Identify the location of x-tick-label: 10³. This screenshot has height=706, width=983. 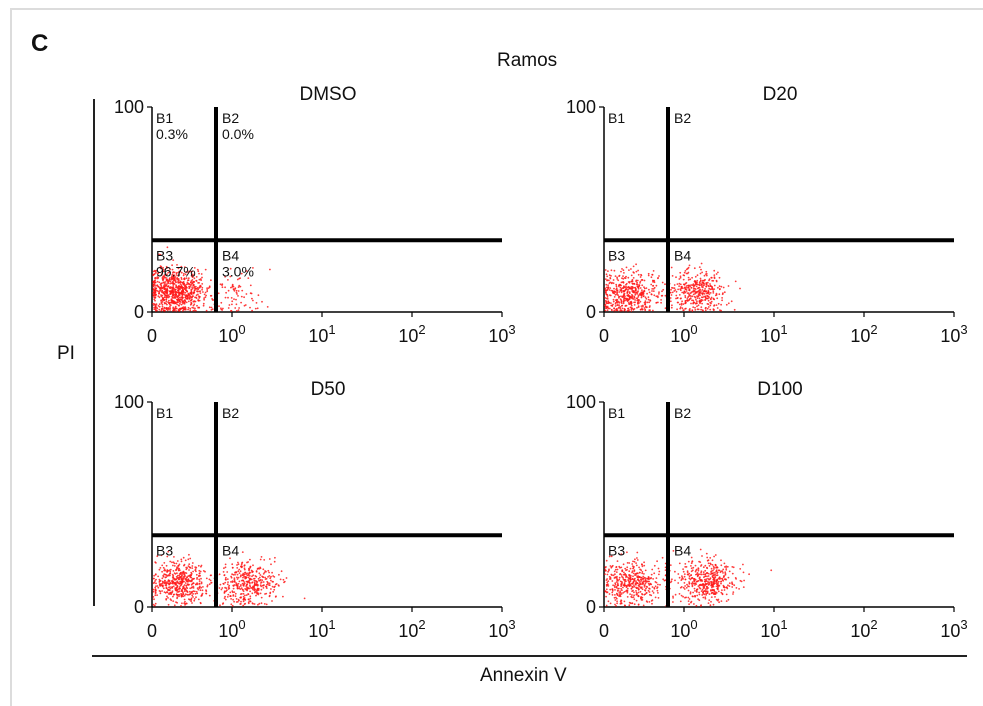
(501, 334).